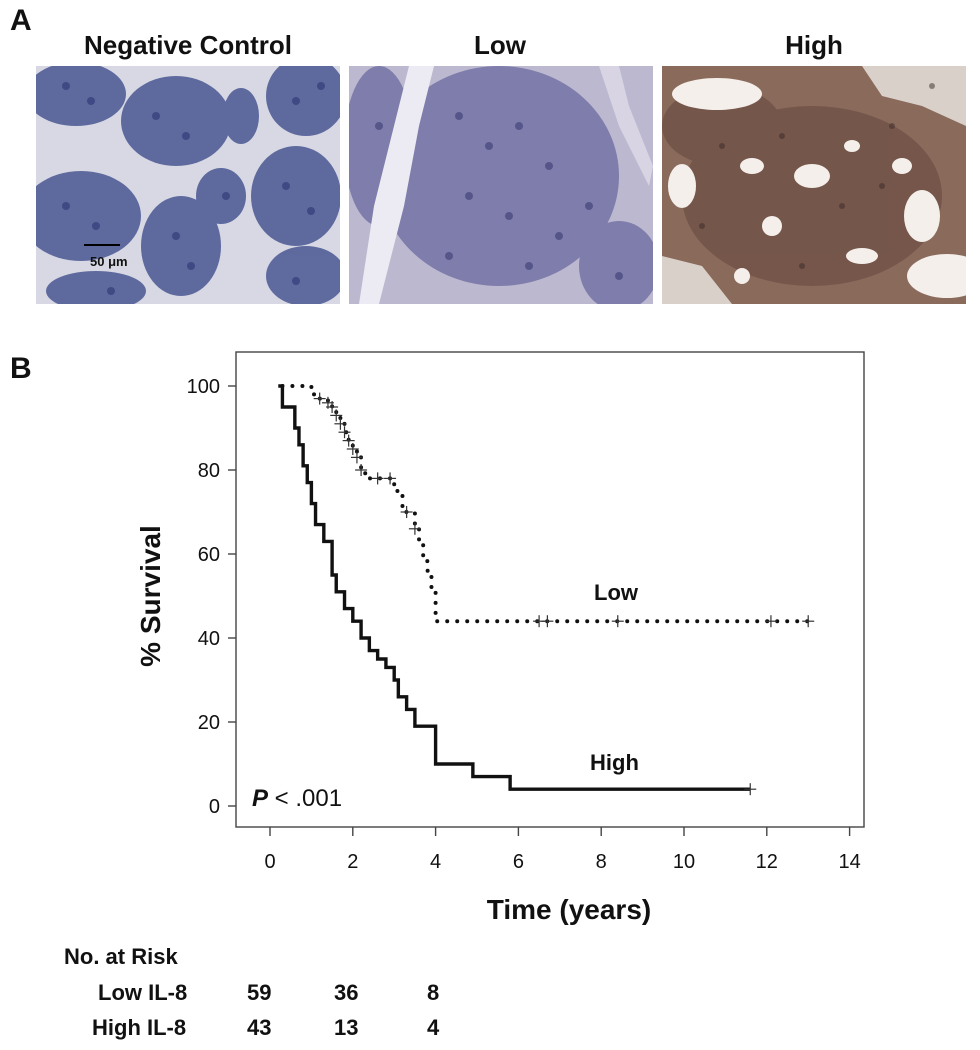  What do you see at coordinates (139, 1027) in the screenshot?
I see `risk-row-label-high: High IL-8` at bounding box center [139, 1027].